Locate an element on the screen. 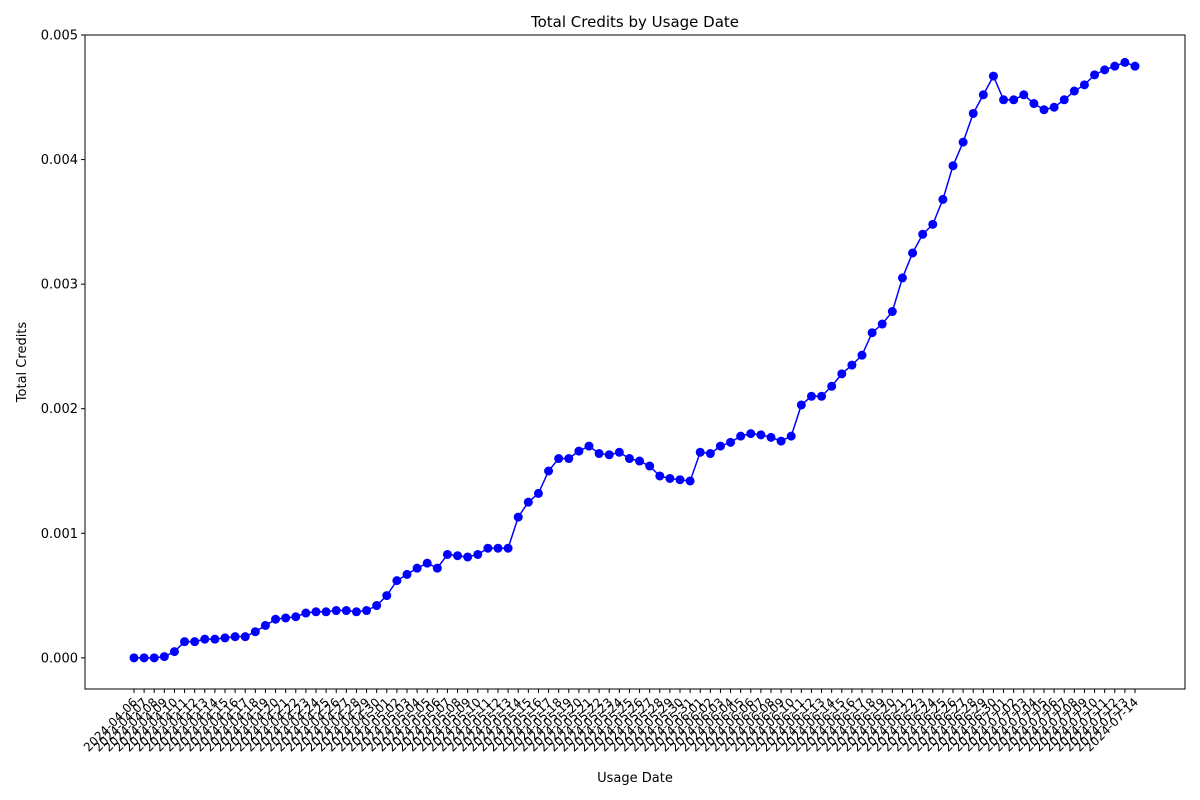 The image size is (1200, 800). y-tick-label: 0.001 is located at coordinates (59, 534).